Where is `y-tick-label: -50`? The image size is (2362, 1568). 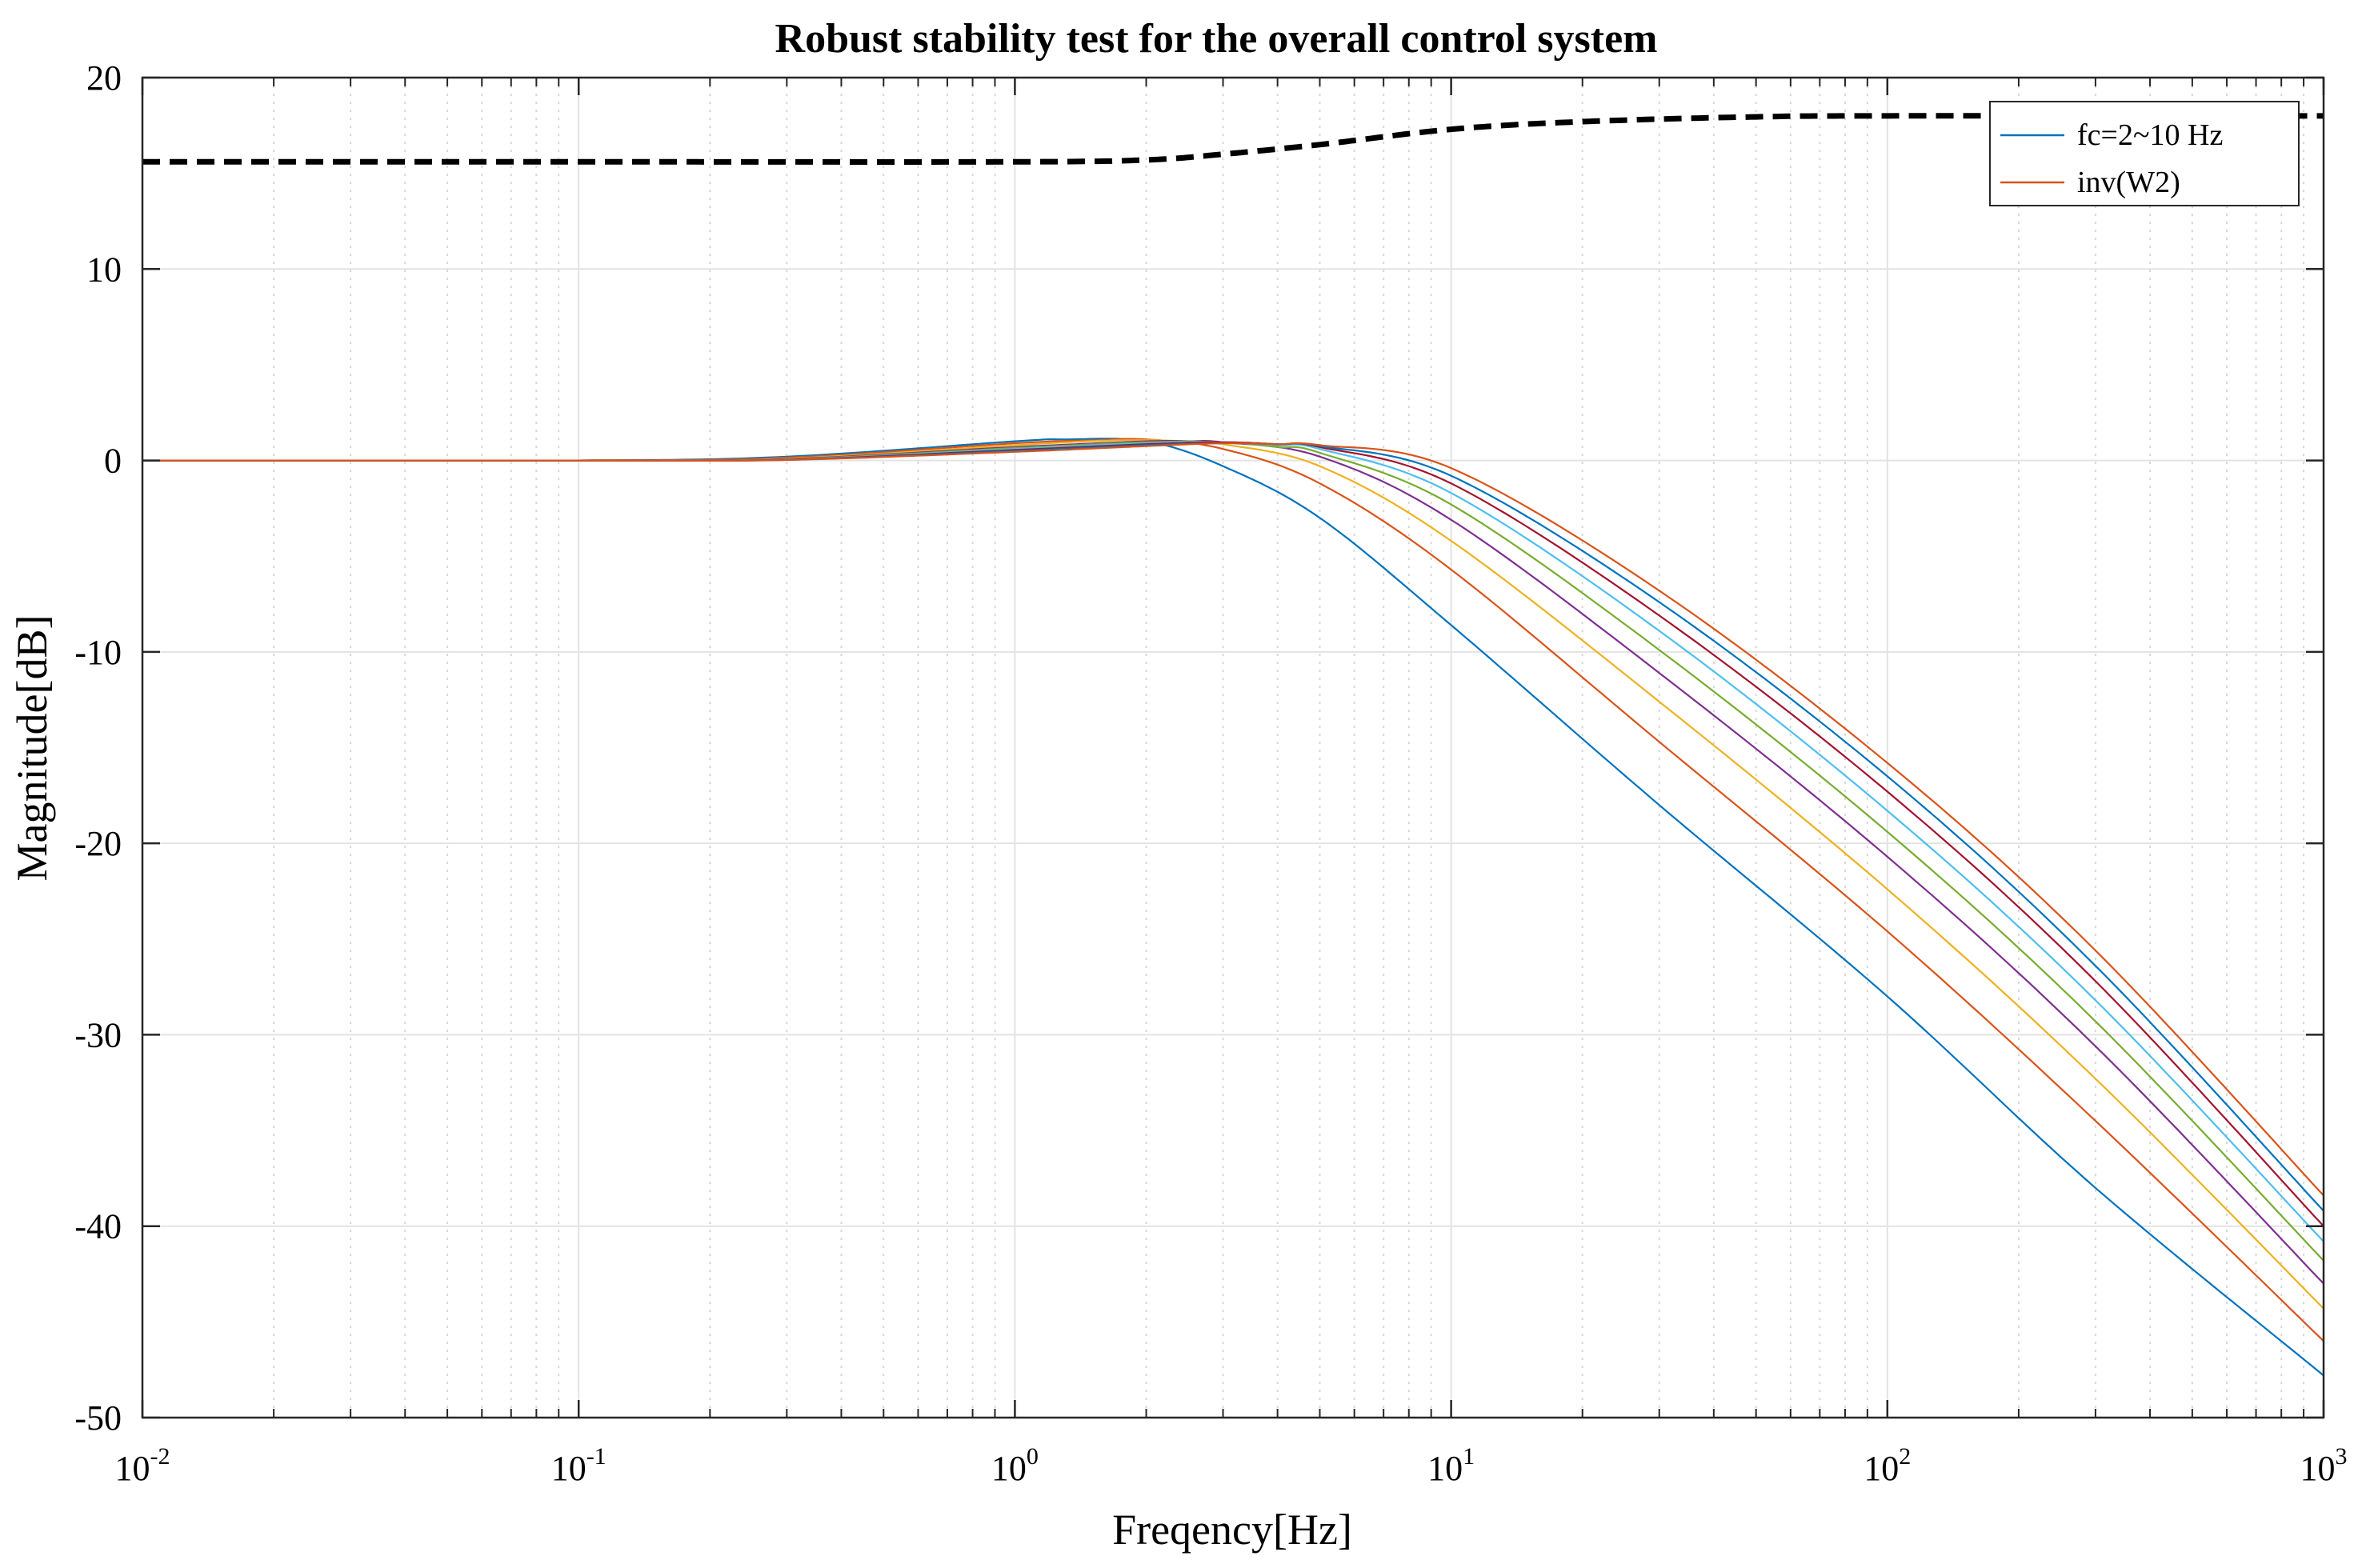
y-tick-label: -50 is located at coordinates (98, 1418).